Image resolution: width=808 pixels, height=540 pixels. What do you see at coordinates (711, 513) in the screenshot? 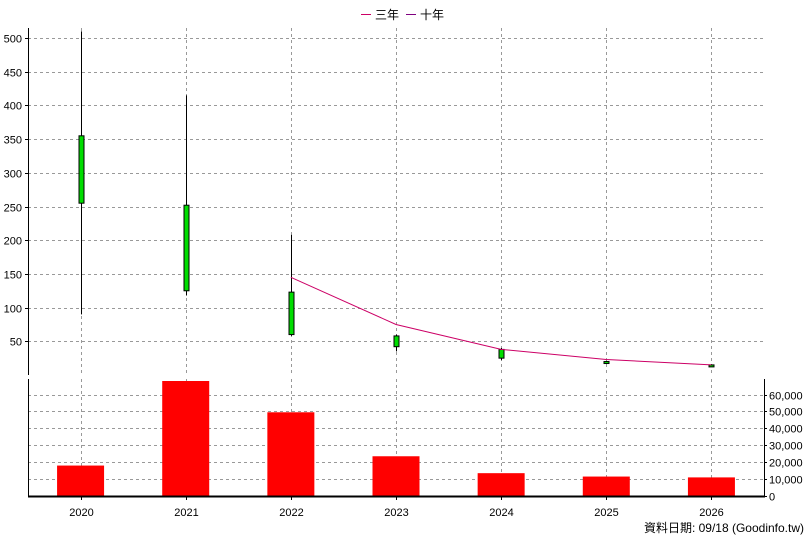
I see `x-tick-label: 2026` at bounding box center [711, 513].